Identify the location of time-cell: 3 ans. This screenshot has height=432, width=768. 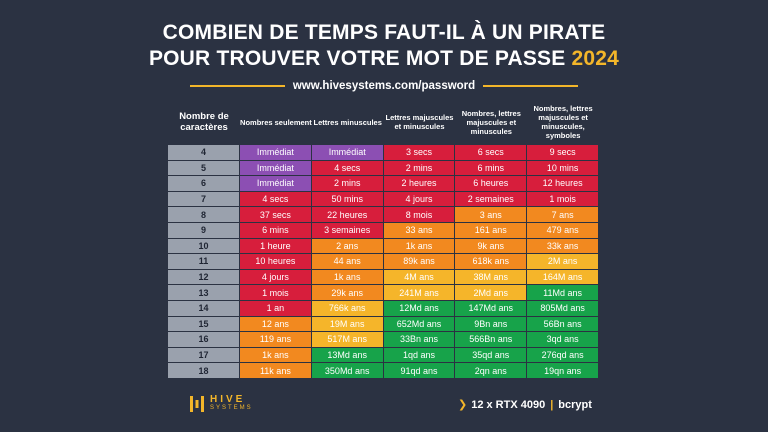
(491, 215).